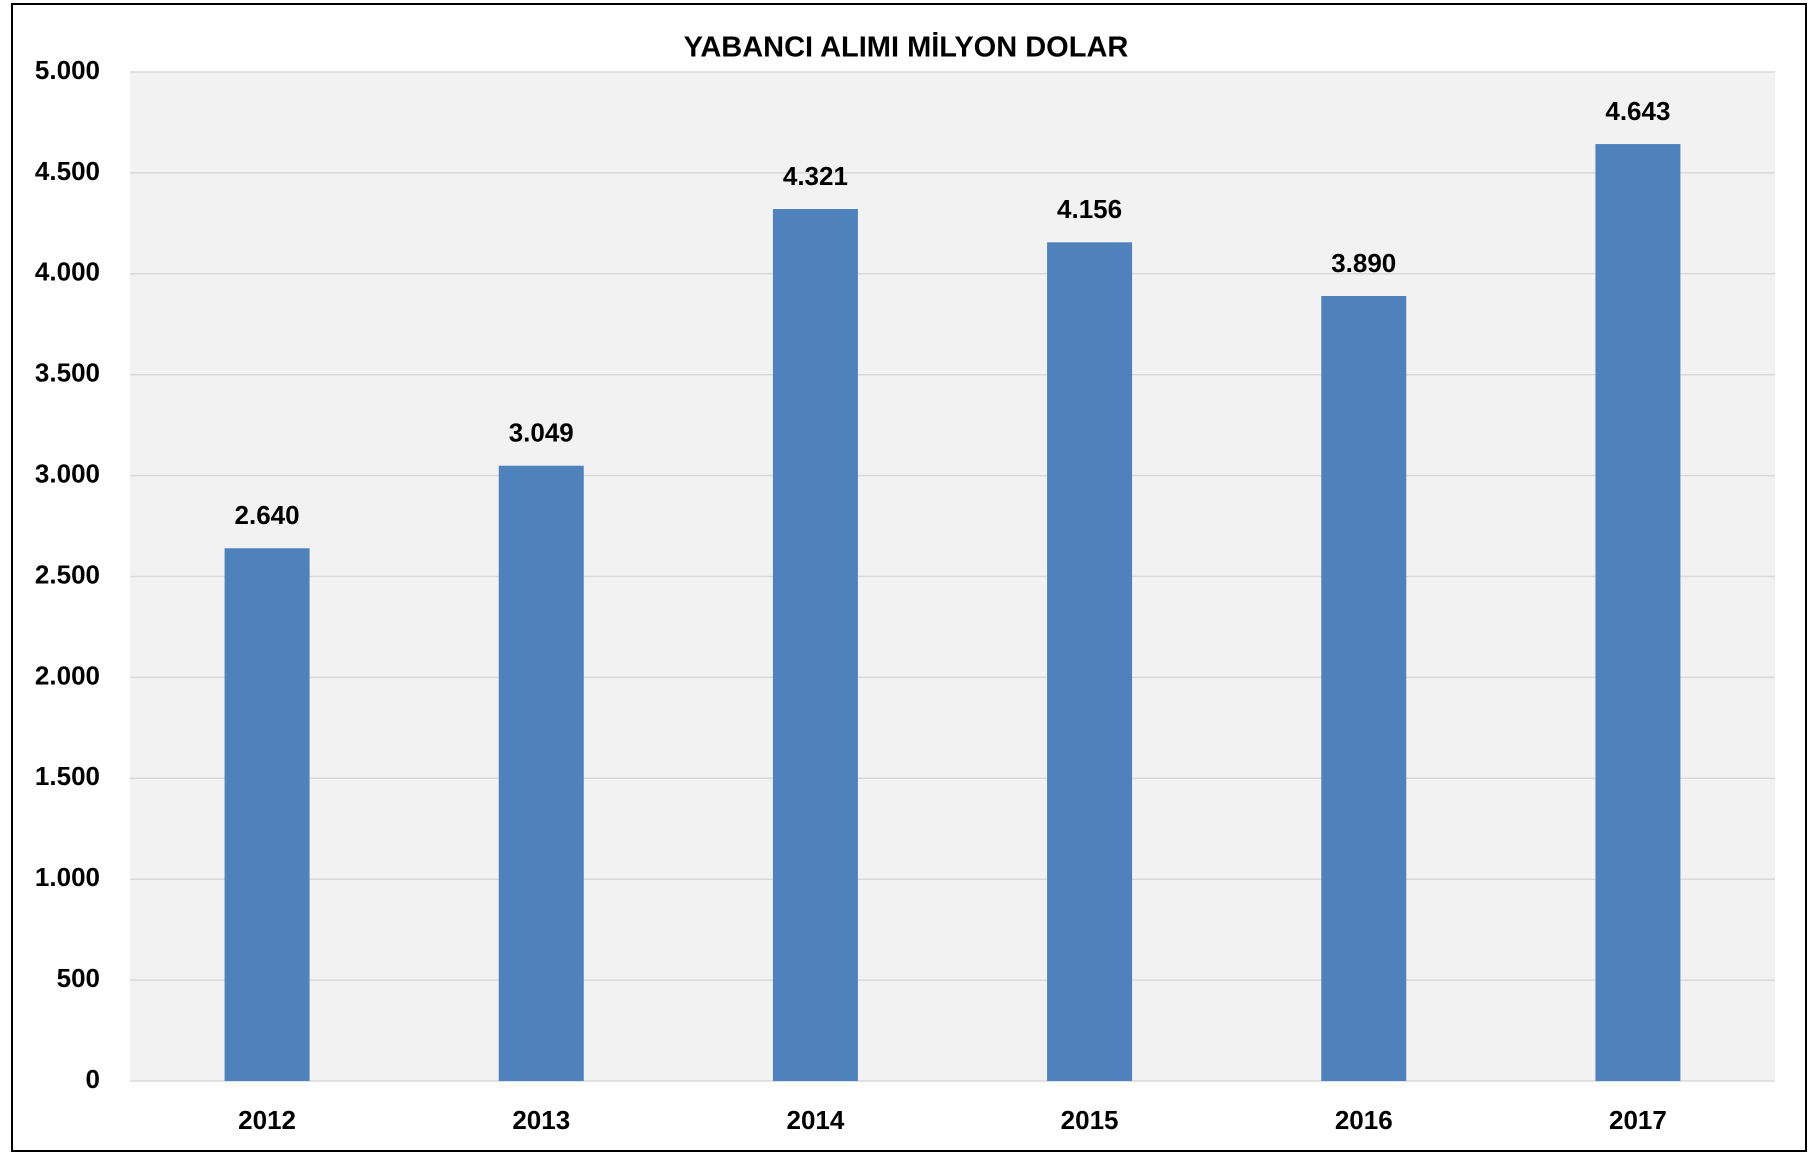 Image resolution: width=1812 pixels, height=1153 pixels. What do you see at coordinates (93, 1079) in the screenshot?
I see `y-tick-label: 0` at bounding box center [93, 1079].